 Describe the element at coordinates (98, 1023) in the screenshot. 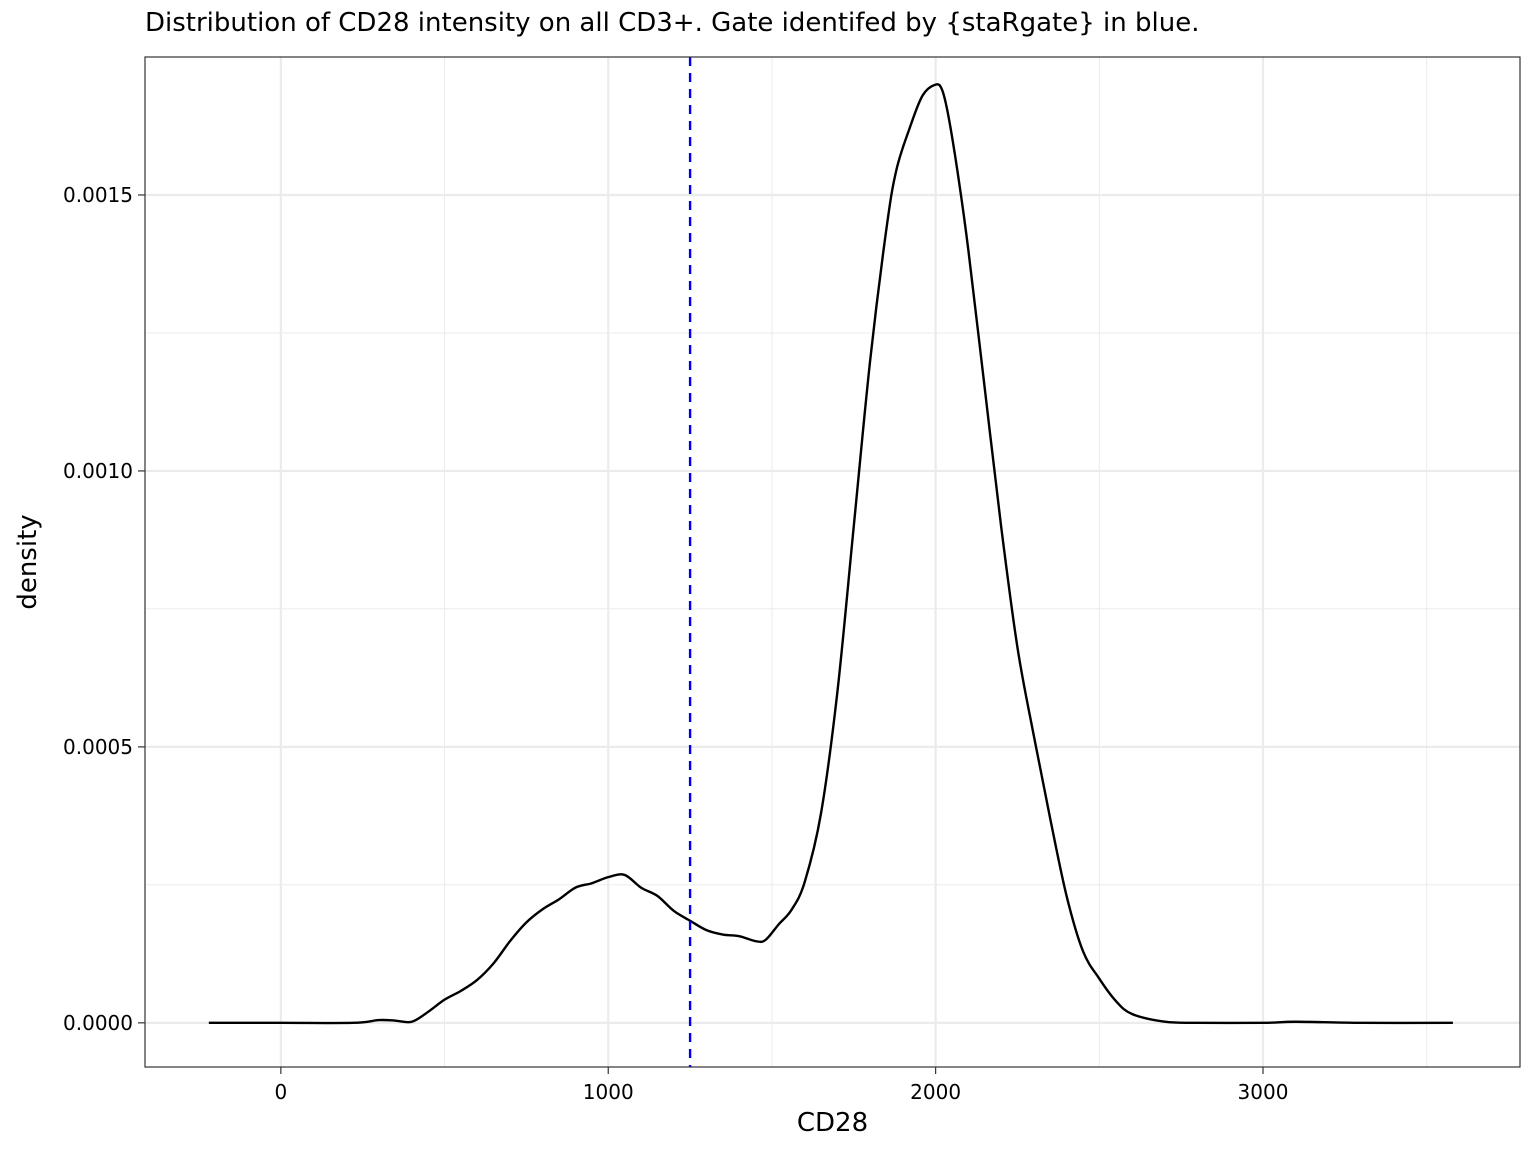

I see `y-tick-label: 0.0000` at that location.